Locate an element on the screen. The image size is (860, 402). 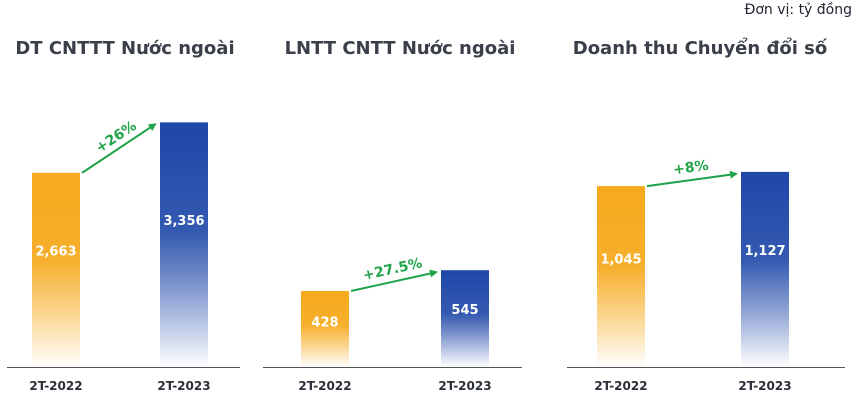
bar-dt-cnttt-2t-2023 is located at coordinates (184, 244).